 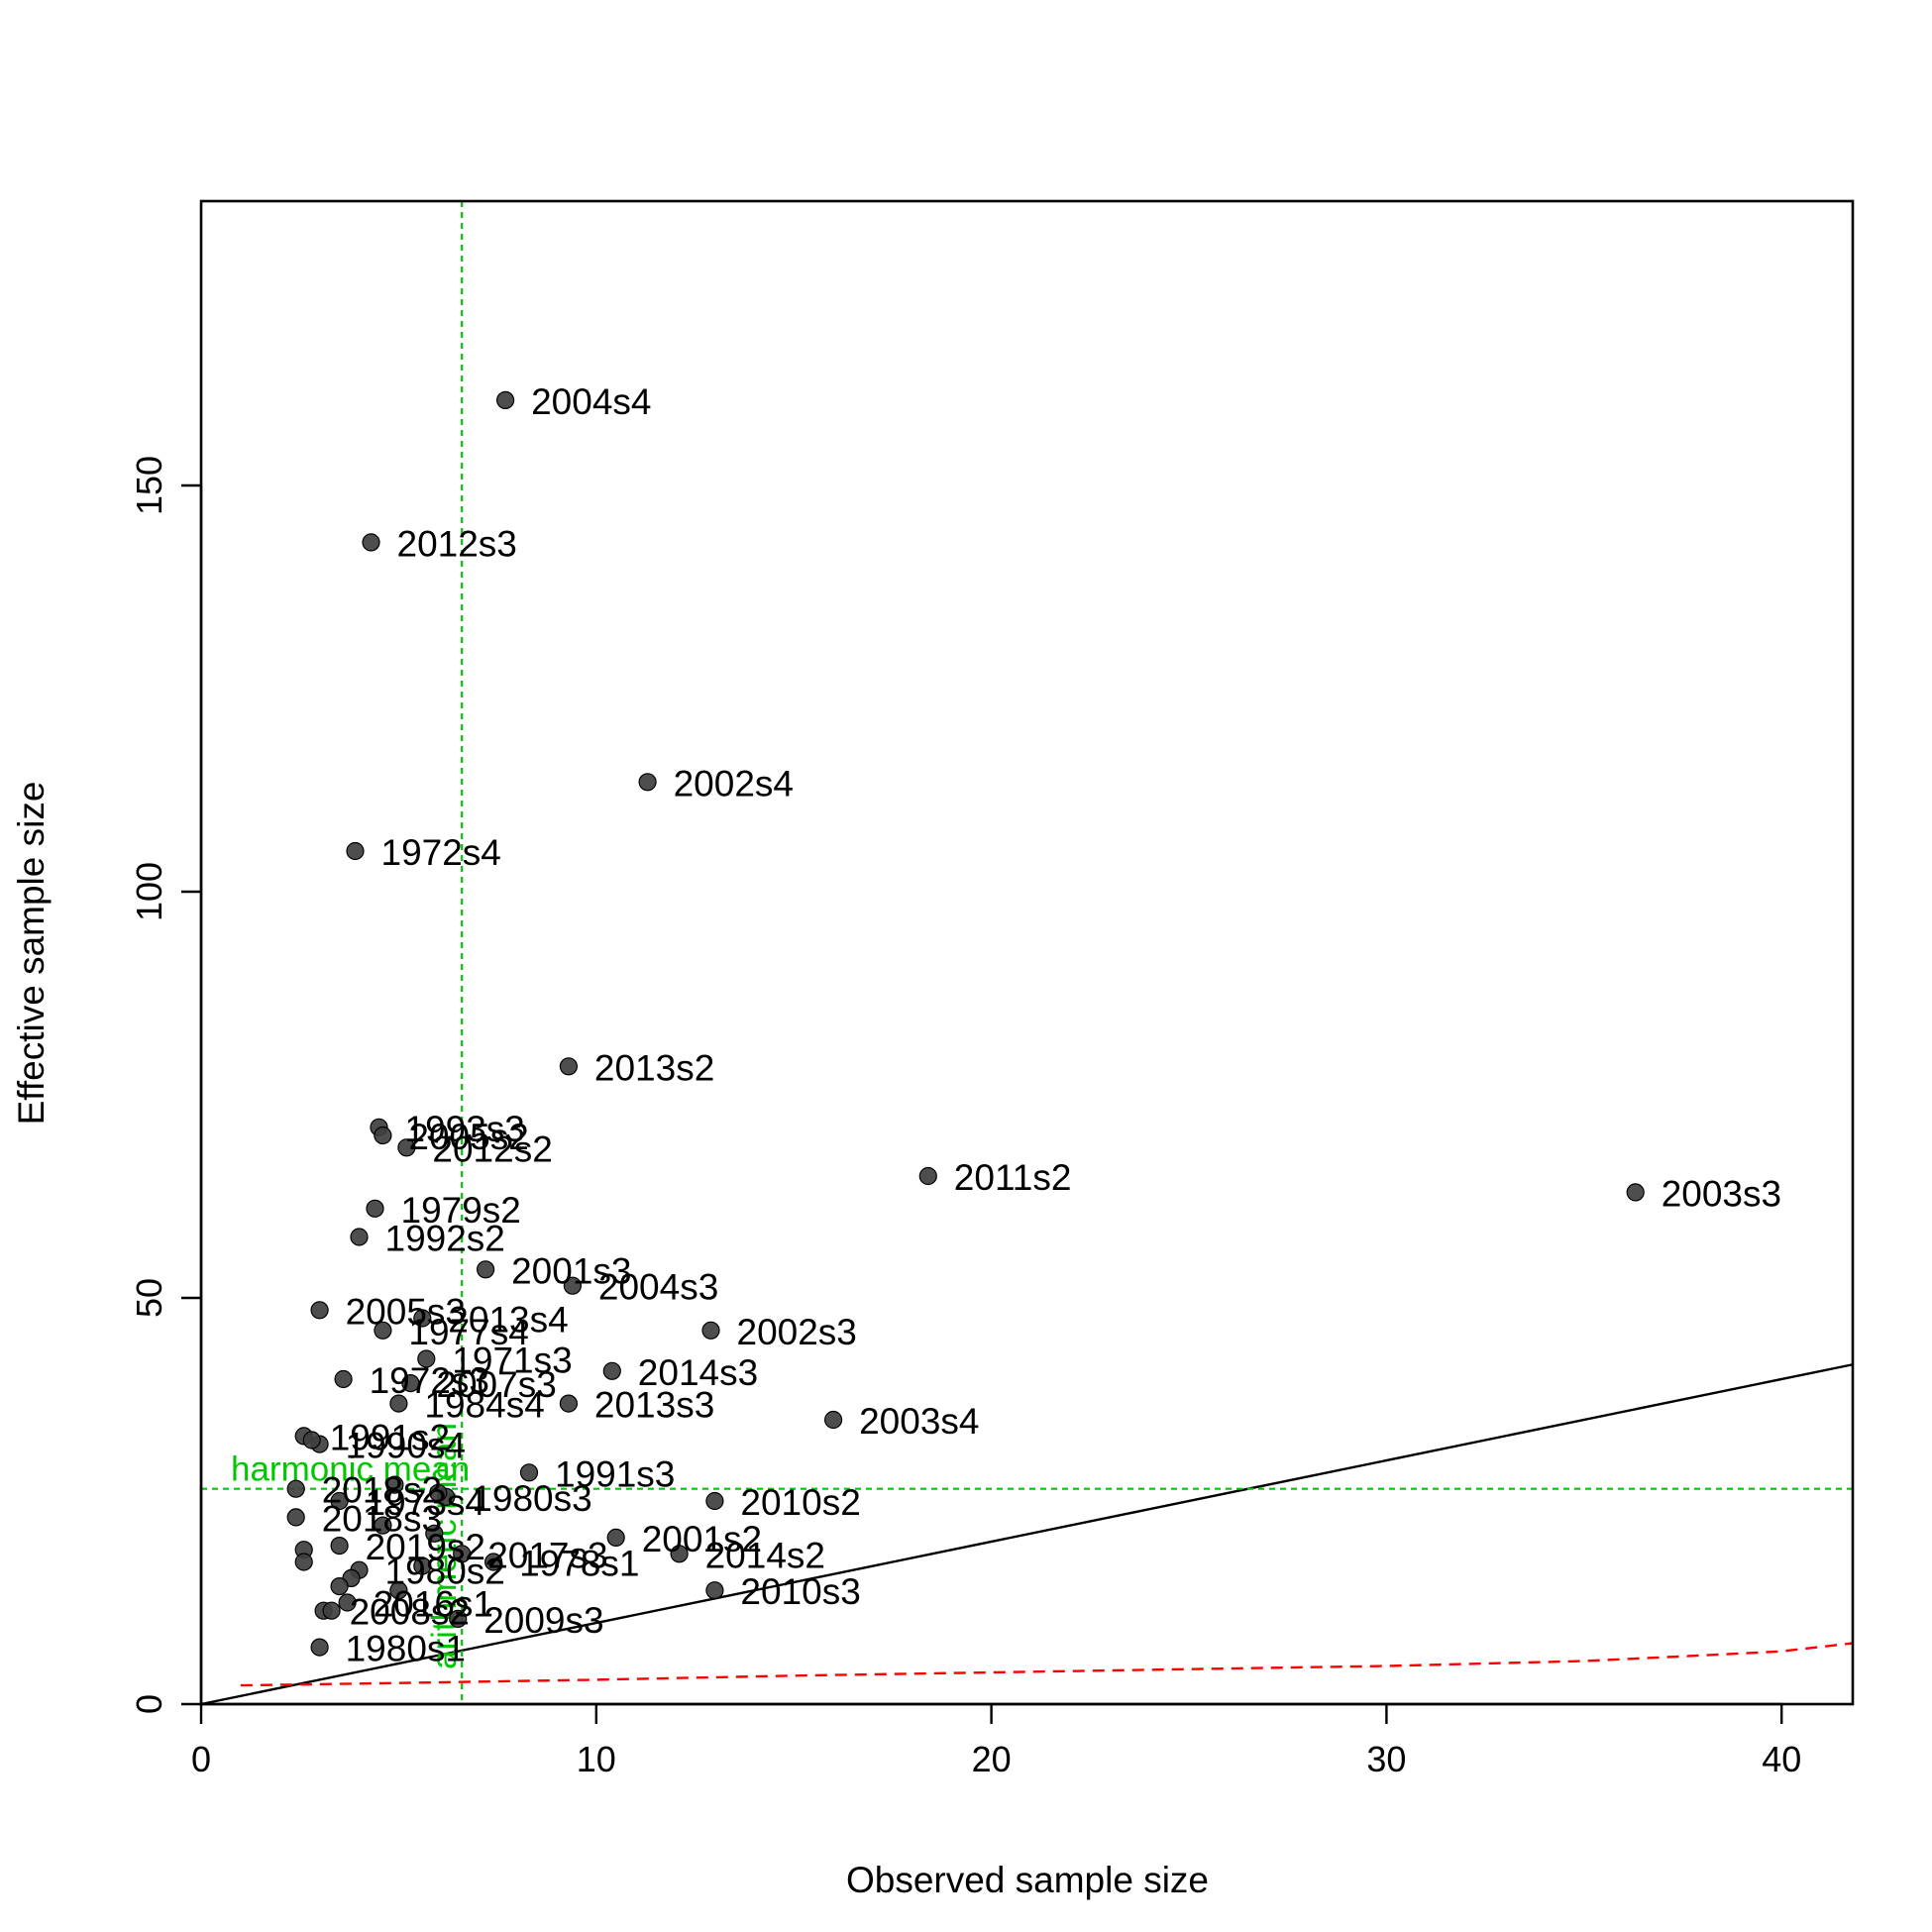 I want to click on point-label: 2009s3, so click(x=543, y=1621).